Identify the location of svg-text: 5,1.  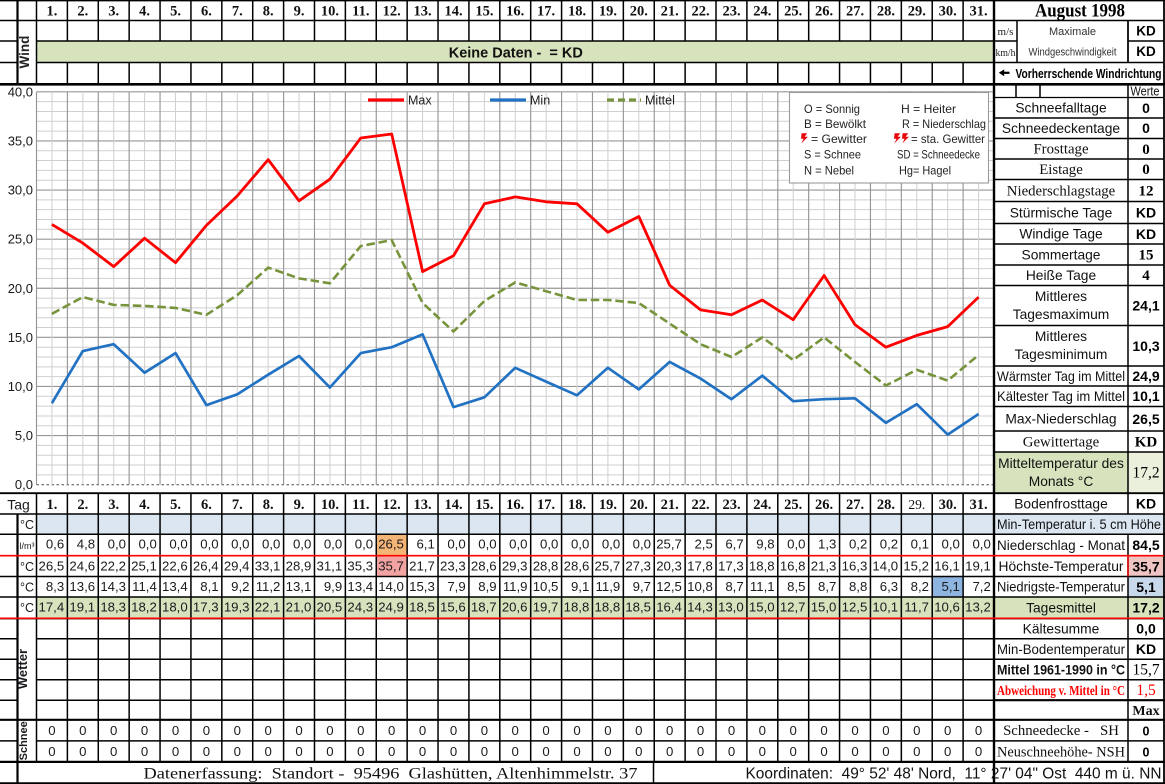
(951, 586).